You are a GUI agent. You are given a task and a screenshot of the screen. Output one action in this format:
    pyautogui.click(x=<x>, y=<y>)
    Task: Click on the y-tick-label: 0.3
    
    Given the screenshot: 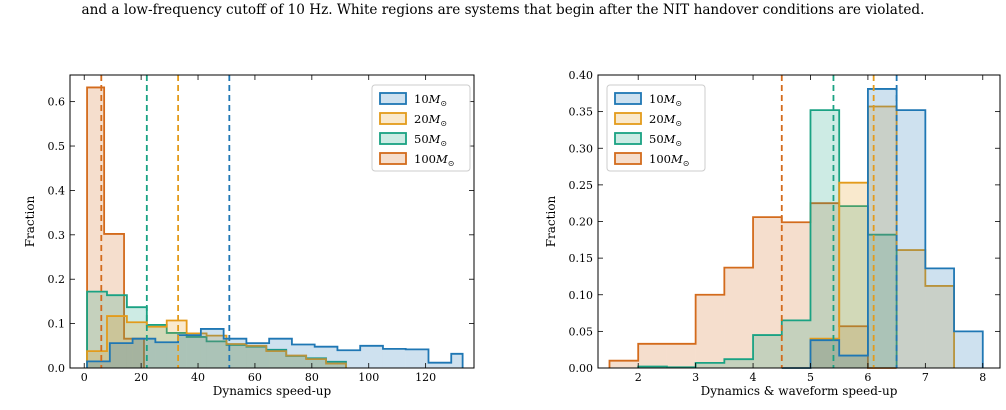 What is the action you would take?
    pyautogui.click(x=57, y=235)
    